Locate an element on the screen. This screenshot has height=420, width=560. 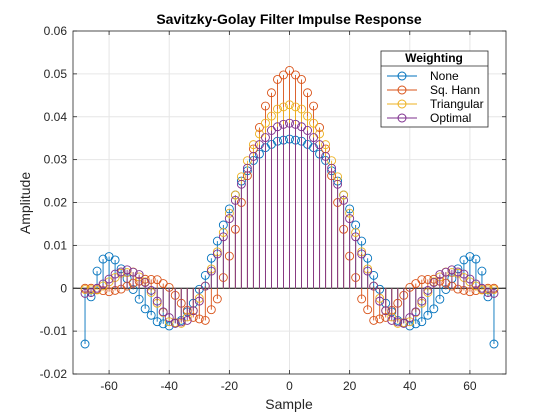
y-tick-label: 0.02 is located at coordinates (56, 203).